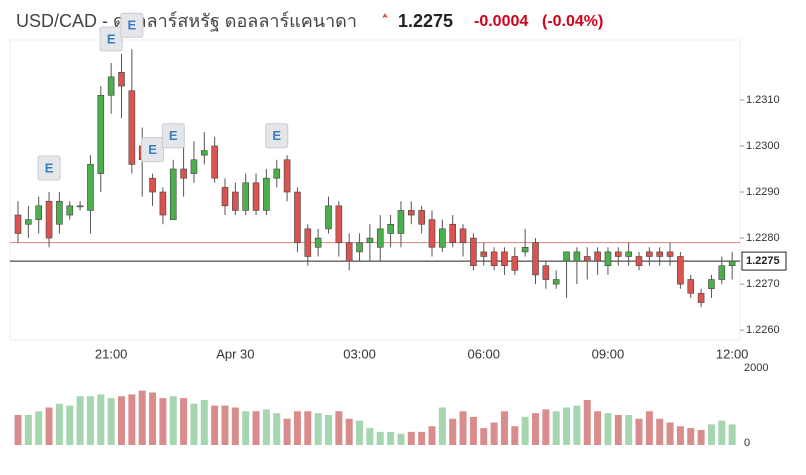 This screenshot has height=475, width=806. What do you see at coordinates (572, 21) in the screenshot?
I see `price-change-percent: (-0.04%)` at bounding box center [572, 21].